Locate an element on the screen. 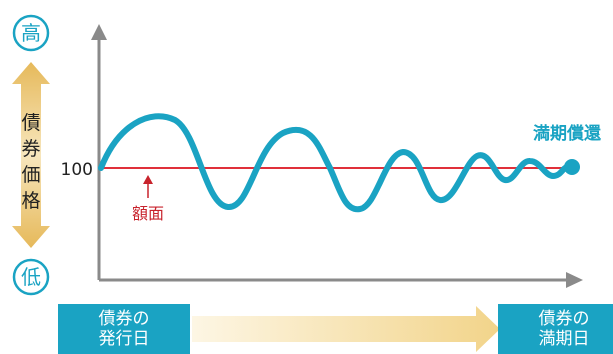 The image size is (613, 354). maturity-date-badge: 債券の 満期日 is located at coordinates (555, 329).